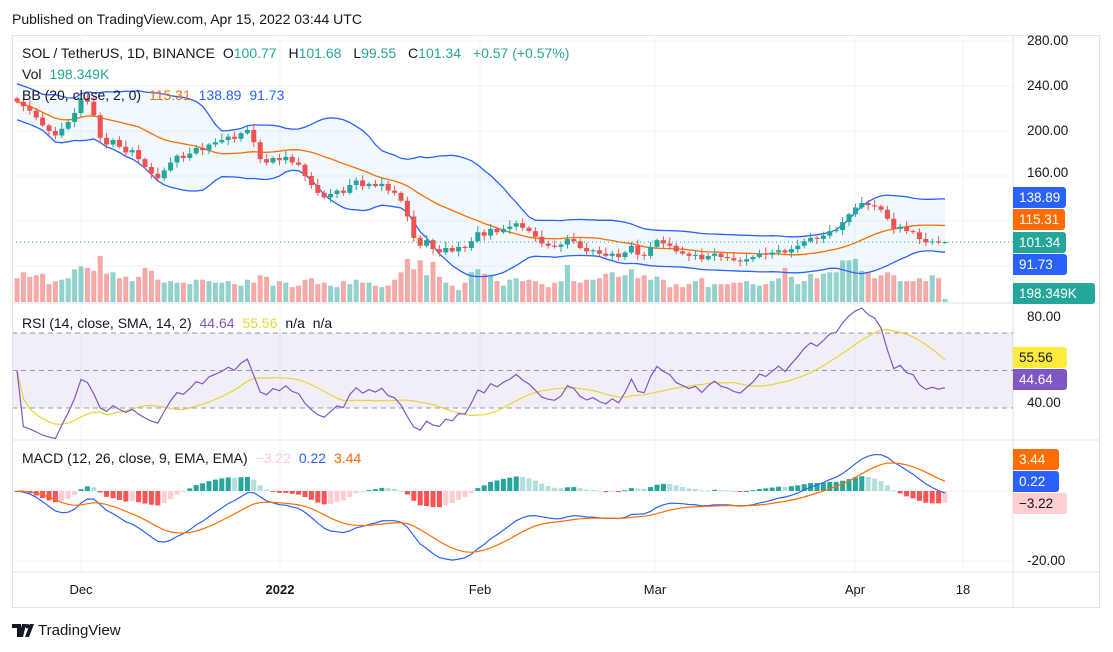 This screenshot has width=1113, height=652. What do you see at coordinates (118, 53) in the screenshot?
I see `symbol-label: SOL / TetherUS, 1D, BINANCE` at bounding box center [118, 53].